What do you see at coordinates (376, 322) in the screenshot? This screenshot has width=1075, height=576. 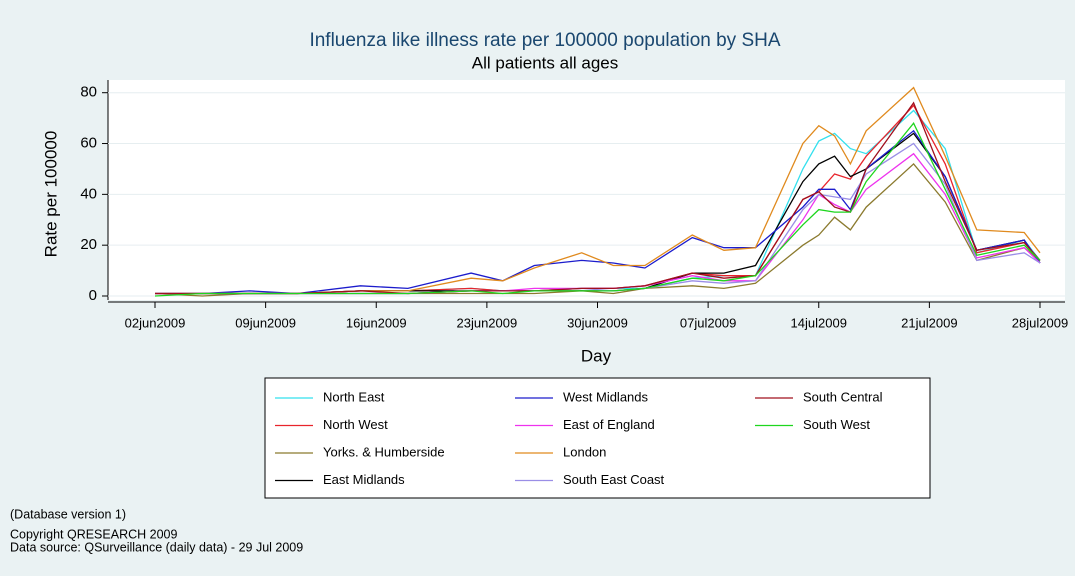 I see `x-tick-label: 16jun2009` at bounding box center [376, 322].